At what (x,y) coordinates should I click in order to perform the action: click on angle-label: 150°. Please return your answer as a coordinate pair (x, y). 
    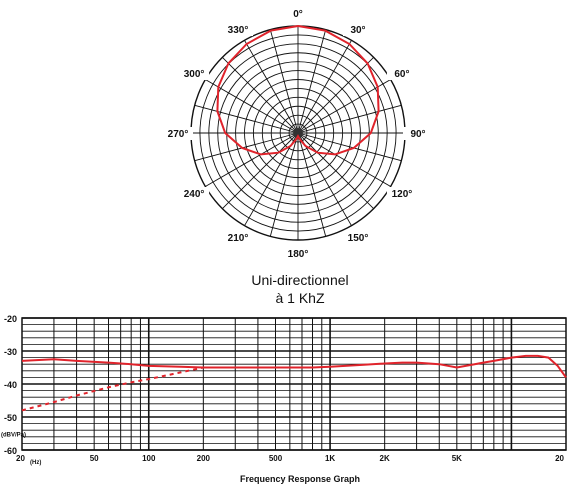
    Looking at the image, I should click on (358, 238).